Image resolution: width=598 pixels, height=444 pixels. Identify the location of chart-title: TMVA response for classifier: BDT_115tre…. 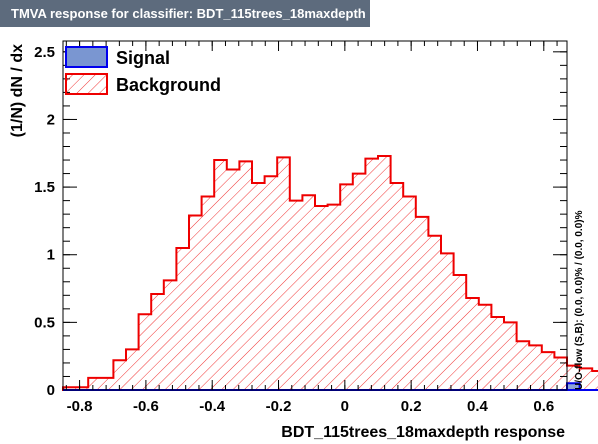
(185, 13).